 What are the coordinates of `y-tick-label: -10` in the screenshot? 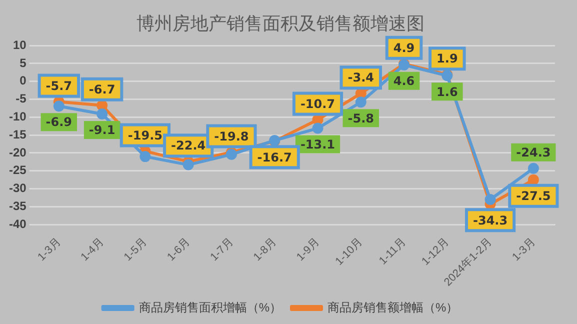 It's located at (18, 117).